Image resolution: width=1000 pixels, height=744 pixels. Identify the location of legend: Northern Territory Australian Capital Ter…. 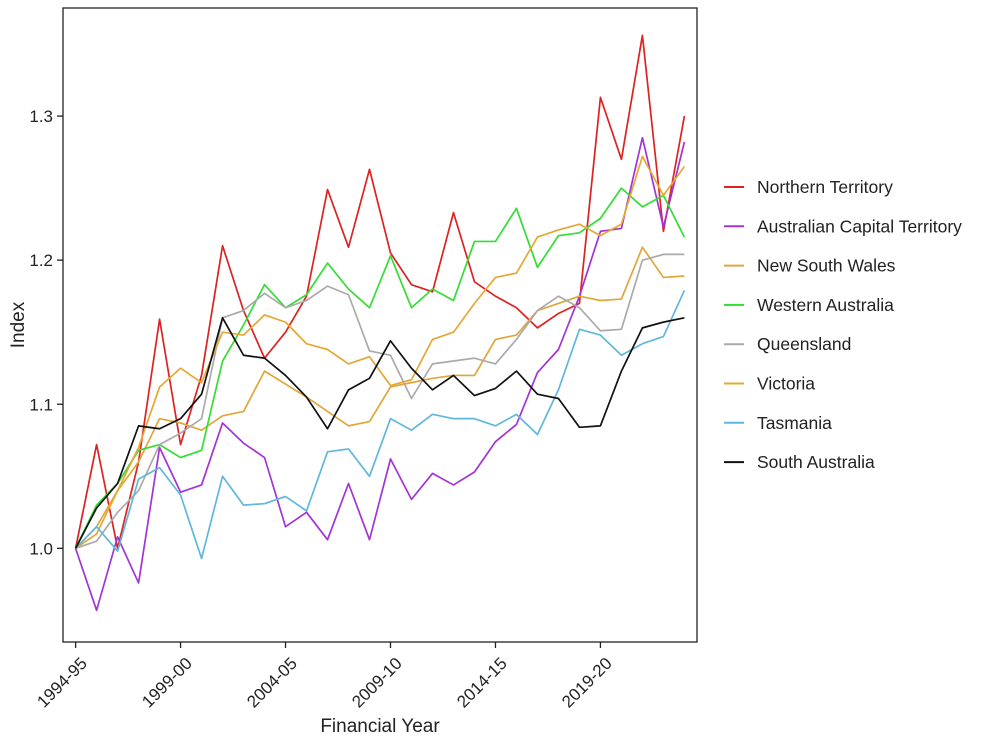
(843, 324).